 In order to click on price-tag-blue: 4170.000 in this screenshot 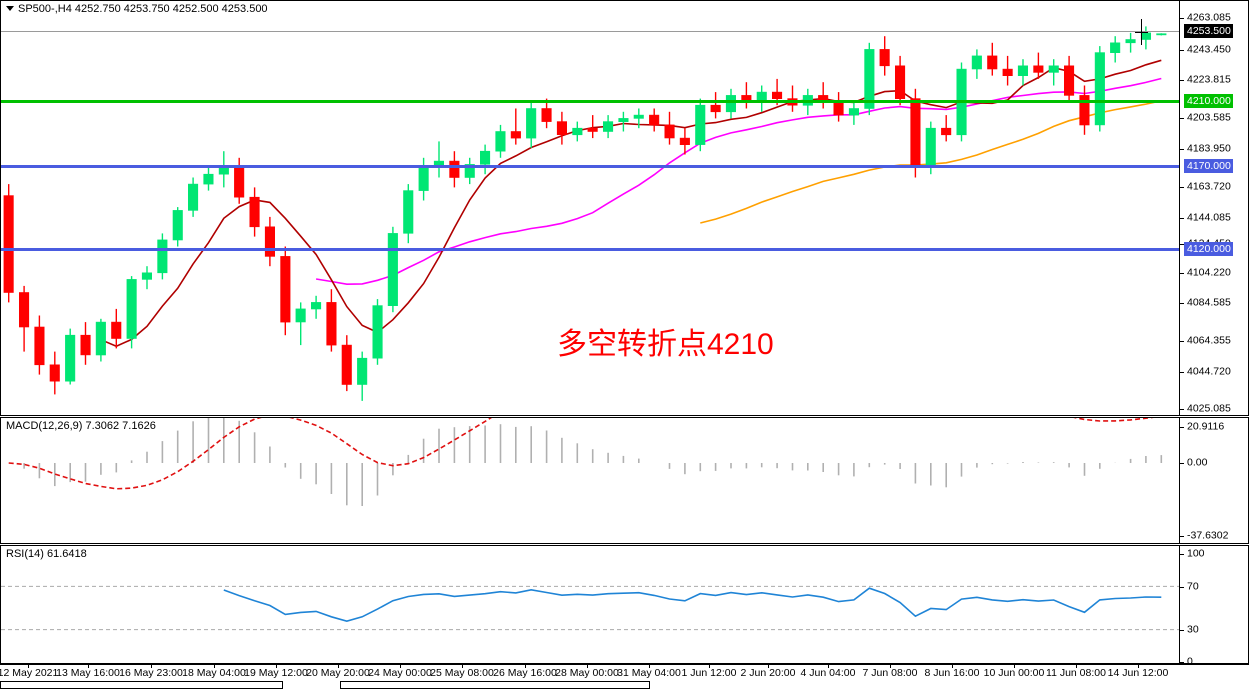, I will do `click(1208, 166)`.